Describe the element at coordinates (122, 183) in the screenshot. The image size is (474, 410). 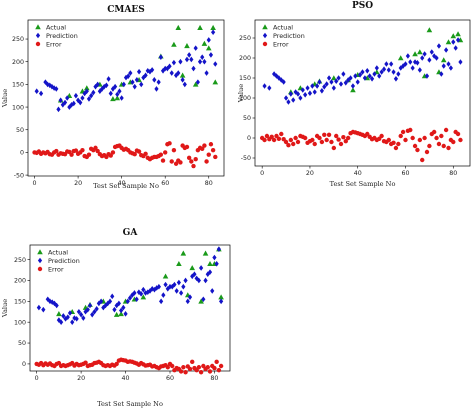
I see `x-tick-label: 40` at that location.